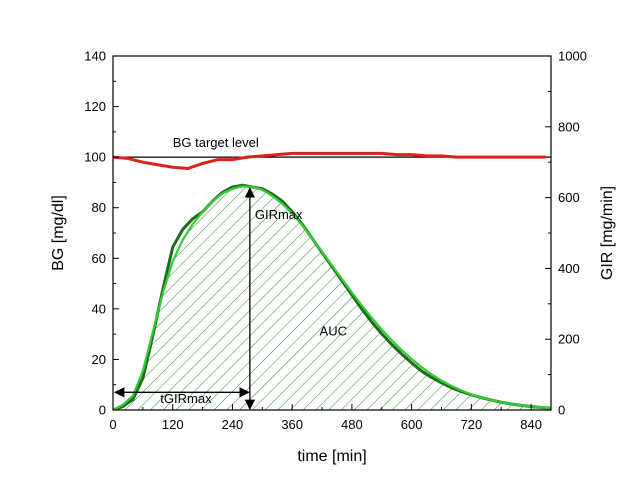 The width and height of the screenshot is (640, 492). What do you see at coordinates (292, 424) in the screenshot?
I see `x-tick-label: 360` at bounding box center [292, 424].